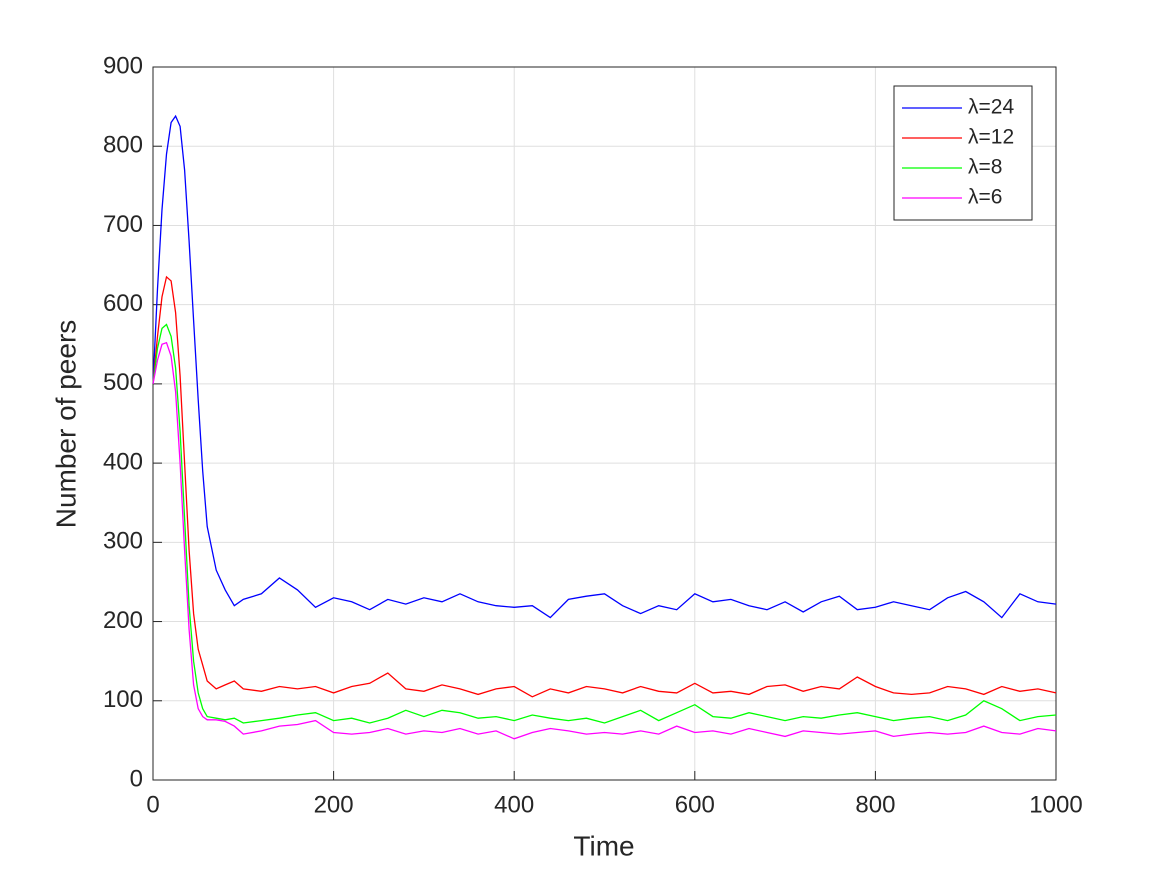 Image resolution: width=1167 pixels, height=880 pixels. Describe the element at coordinates (123, 382) in the screenshot. I see `y-tick-label: 500` at that location.